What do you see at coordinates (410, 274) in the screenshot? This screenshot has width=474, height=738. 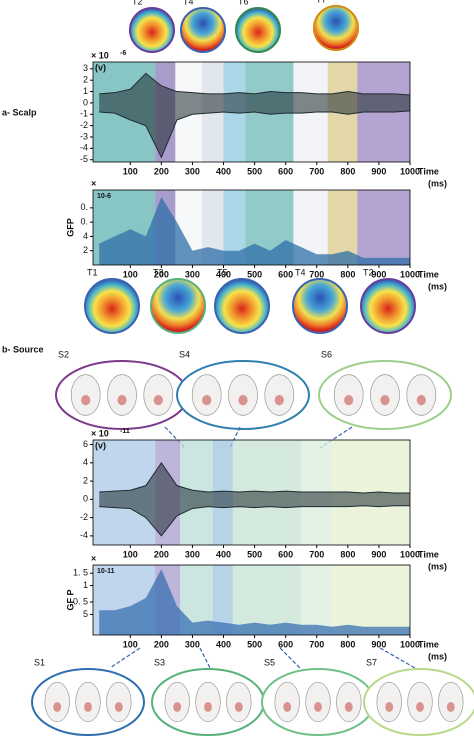 I see `x-tick-label: 1000` at bounding box center [410, 274].